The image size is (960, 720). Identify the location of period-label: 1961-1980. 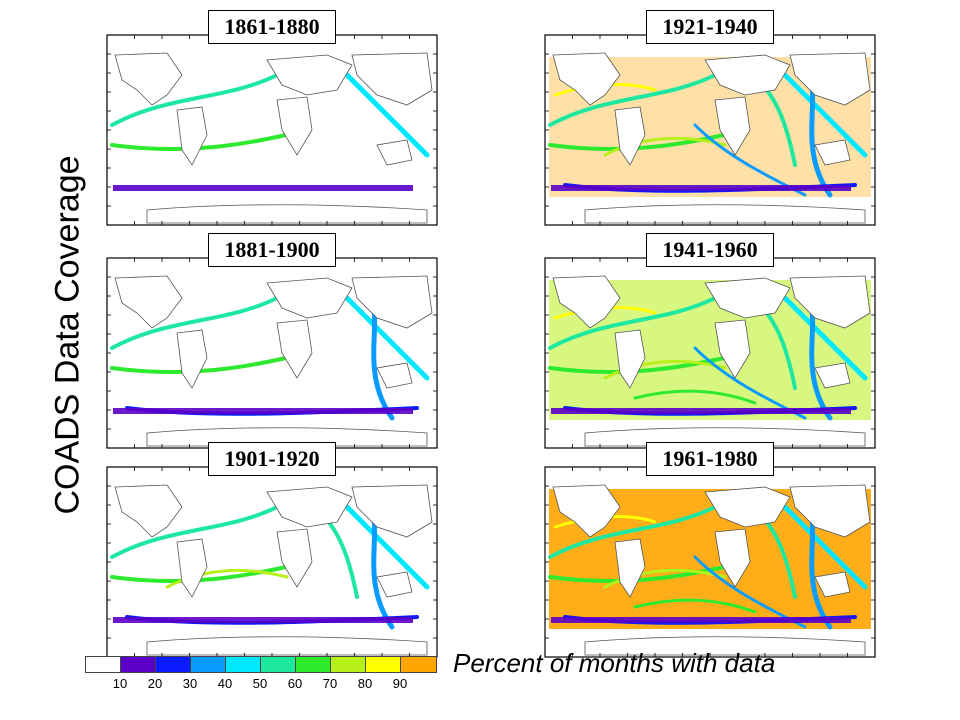
(710, 459).